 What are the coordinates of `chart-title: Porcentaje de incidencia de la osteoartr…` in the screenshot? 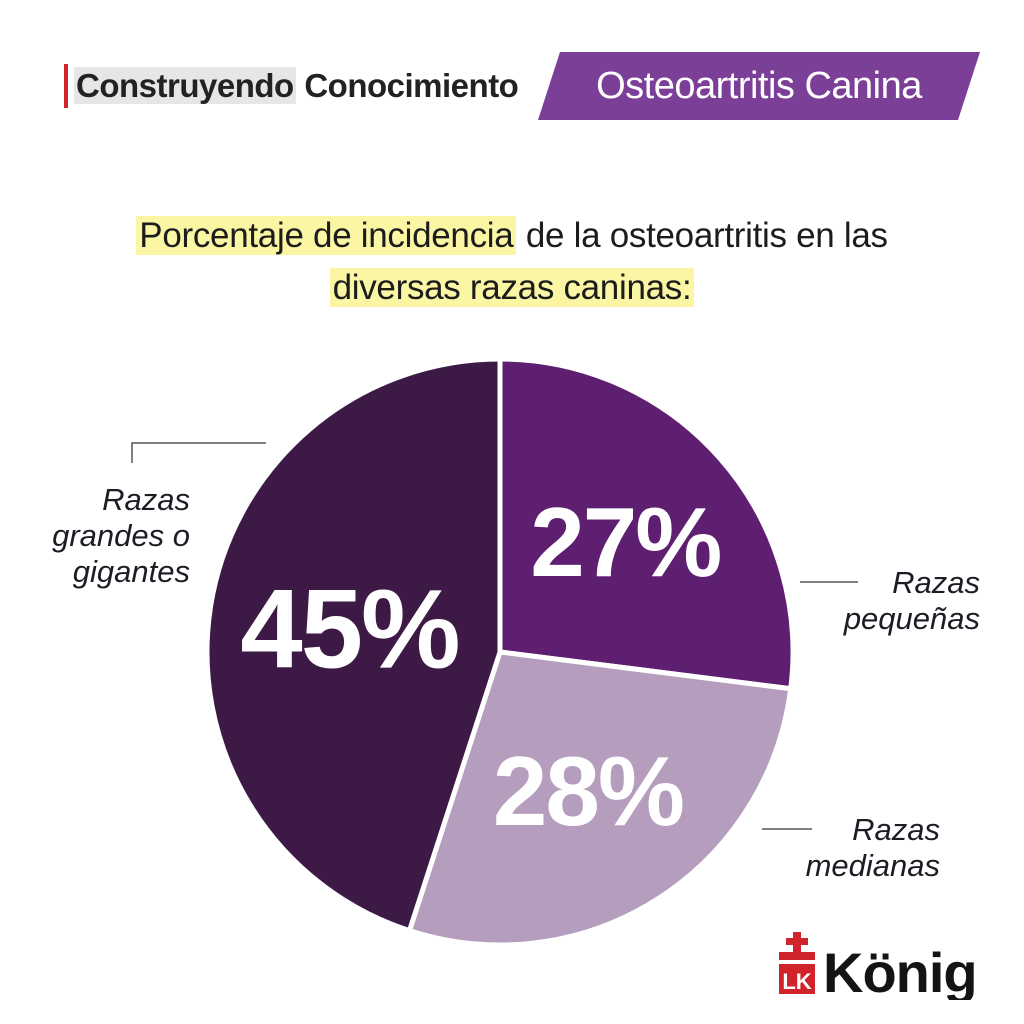 It's located at (512, 262).